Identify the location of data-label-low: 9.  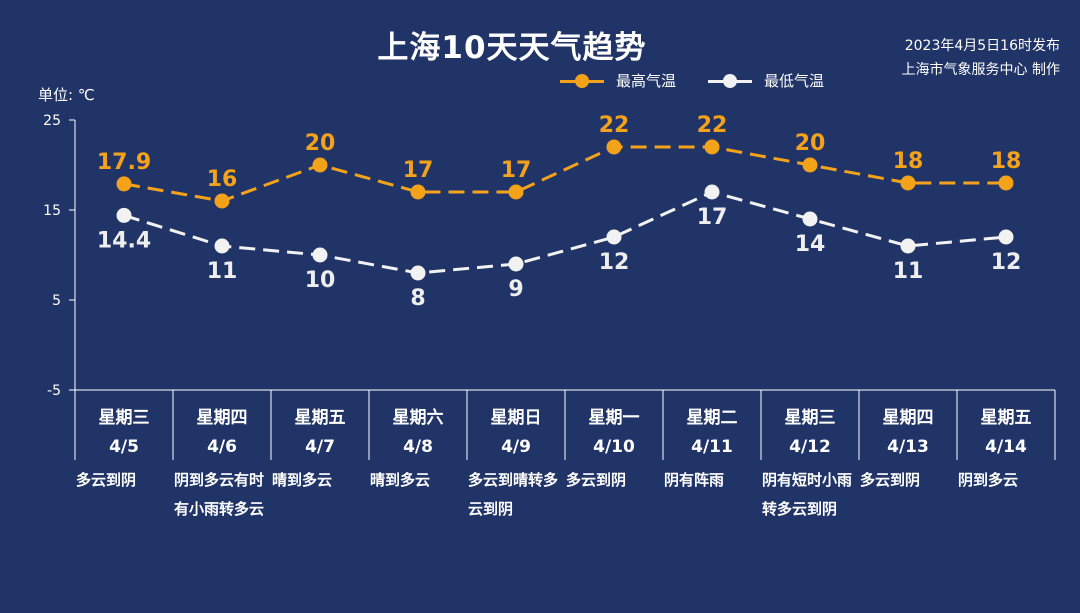
(515, 289).